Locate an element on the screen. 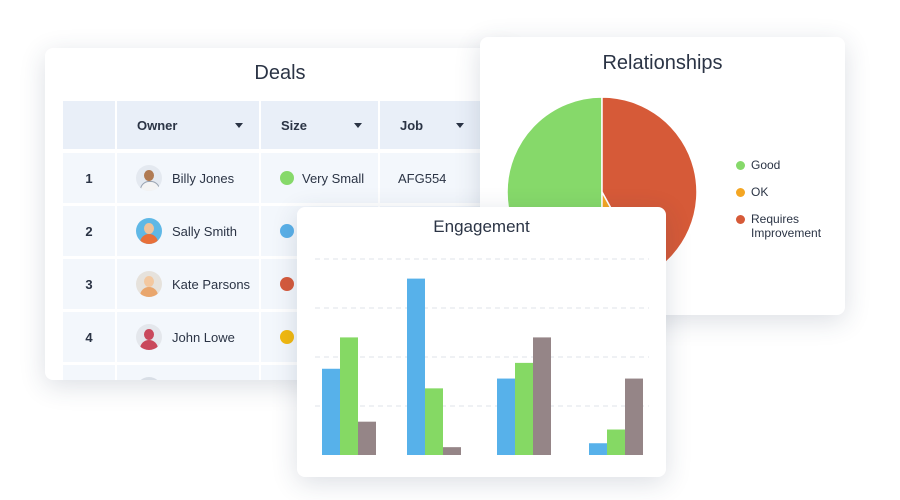 The image size is (900, 500). owner-cell: Kate Parsons is located at coordinates (188, 284).